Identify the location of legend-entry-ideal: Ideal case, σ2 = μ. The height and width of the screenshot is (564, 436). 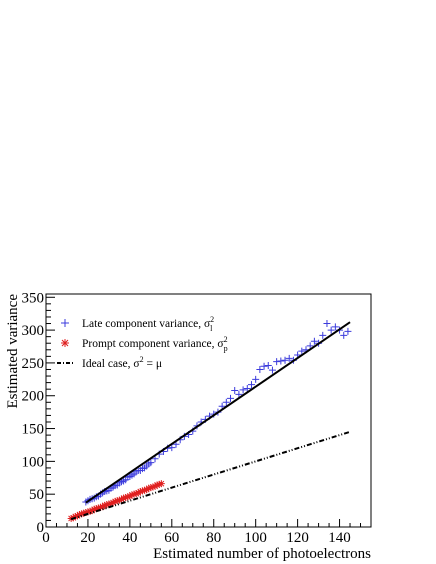
(122, 362).